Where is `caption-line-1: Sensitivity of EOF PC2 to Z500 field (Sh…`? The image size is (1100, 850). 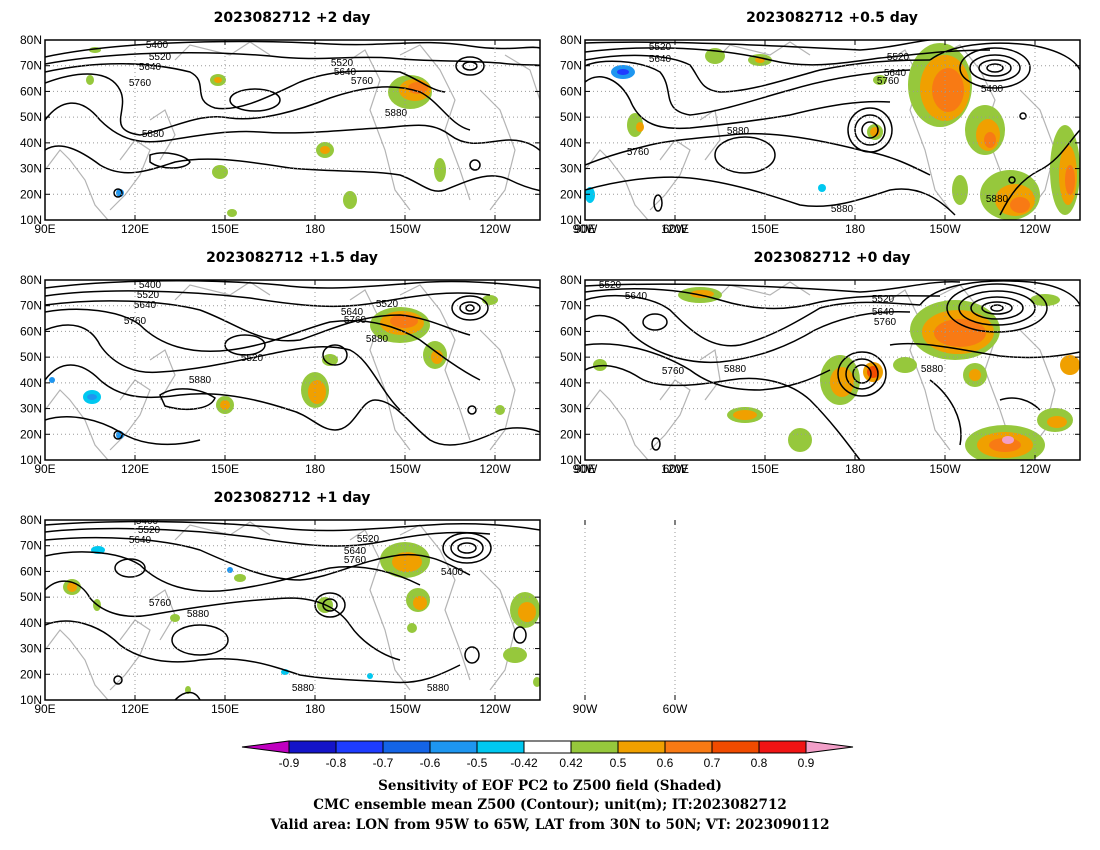 caption-line-1: Sensitivity of EOF PC2 to Z500 field (Sh… is located at coordinates (550, 786).